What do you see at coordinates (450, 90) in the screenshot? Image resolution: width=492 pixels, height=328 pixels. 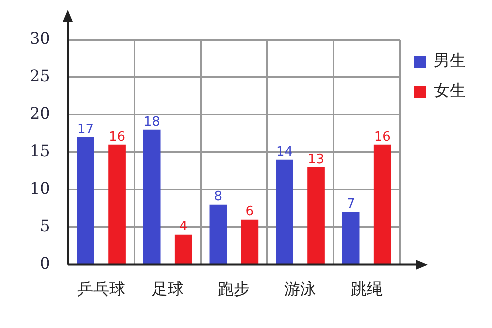 I see `legend-label: 女生` at bounding box center [450, 90].